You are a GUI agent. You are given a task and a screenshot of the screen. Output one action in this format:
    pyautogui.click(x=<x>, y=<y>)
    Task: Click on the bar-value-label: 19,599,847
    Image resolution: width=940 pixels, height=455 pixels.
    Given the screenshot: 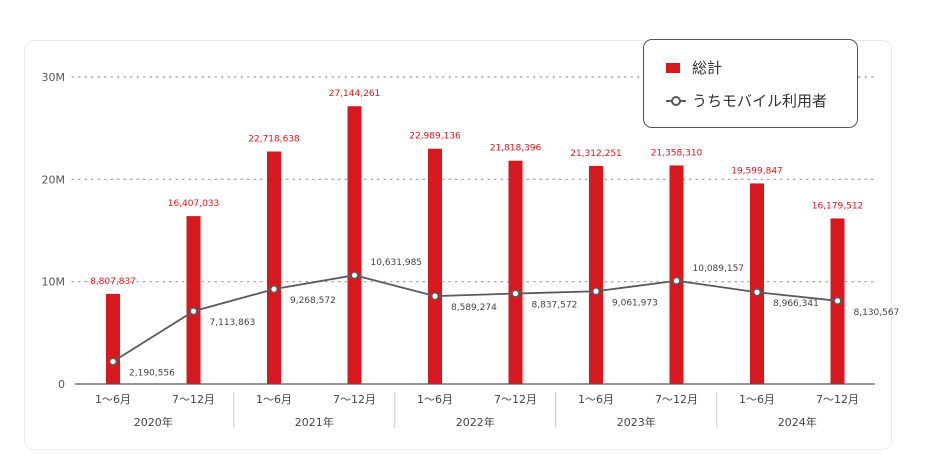 What is the action you would take?
    pyautogui.click(x=757, y=171)
    